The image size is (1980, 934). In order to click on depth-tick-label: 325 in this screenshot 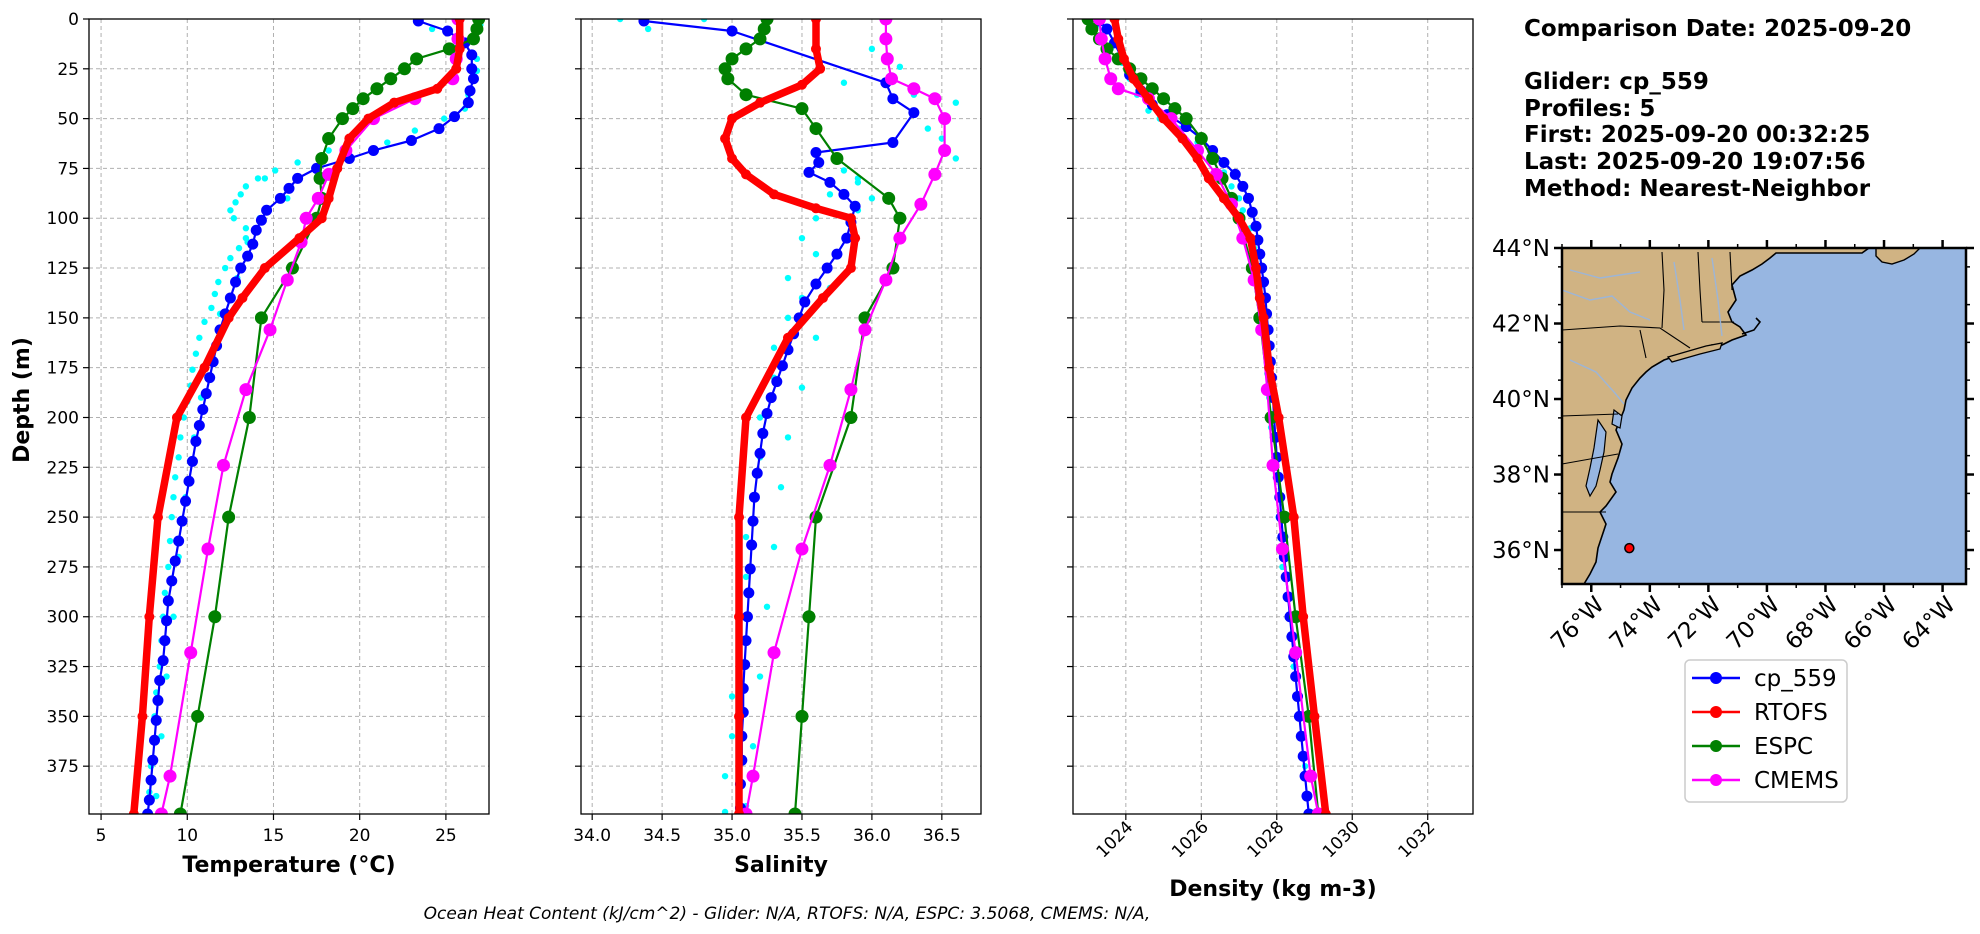, I will do `click(63, 668)`.